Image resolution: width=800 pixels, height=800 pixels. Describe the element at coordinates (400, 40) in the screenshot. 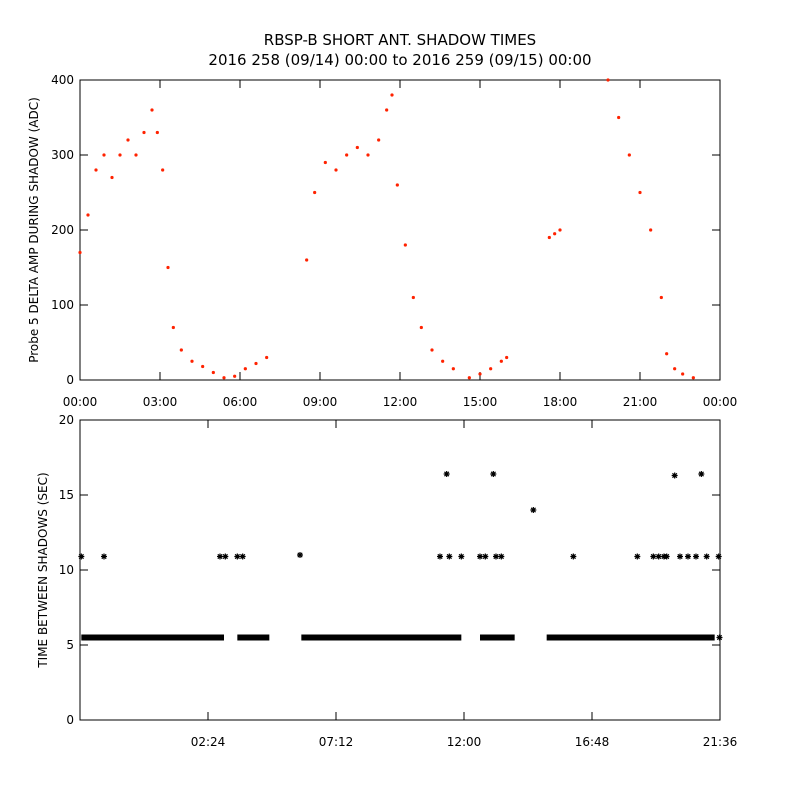

I see `chart-title-line-1: RBSP-B SHORT ANT. SHADOW TIMES` at that location.